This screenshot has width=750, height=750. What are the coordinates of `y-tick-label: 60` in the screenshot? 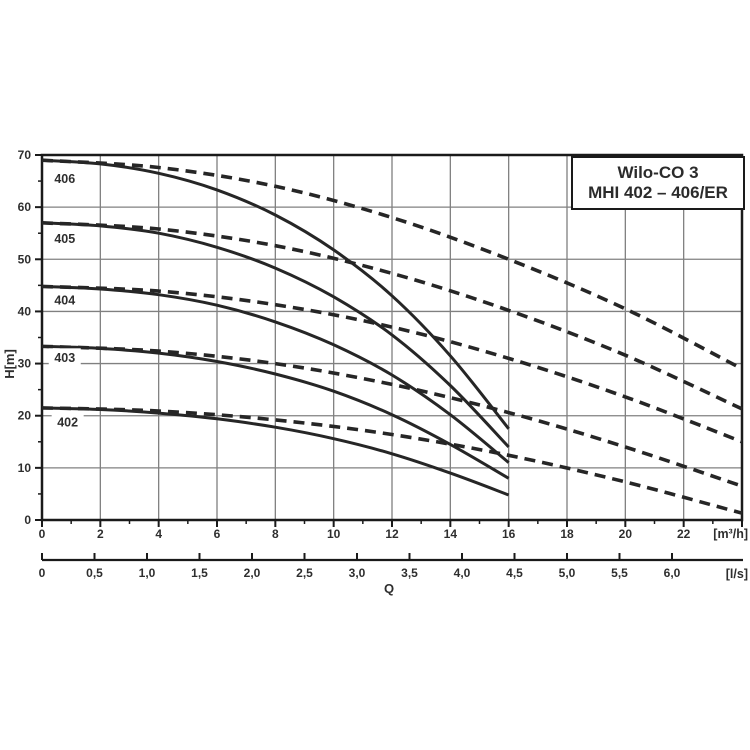 It's located at (25, 207).